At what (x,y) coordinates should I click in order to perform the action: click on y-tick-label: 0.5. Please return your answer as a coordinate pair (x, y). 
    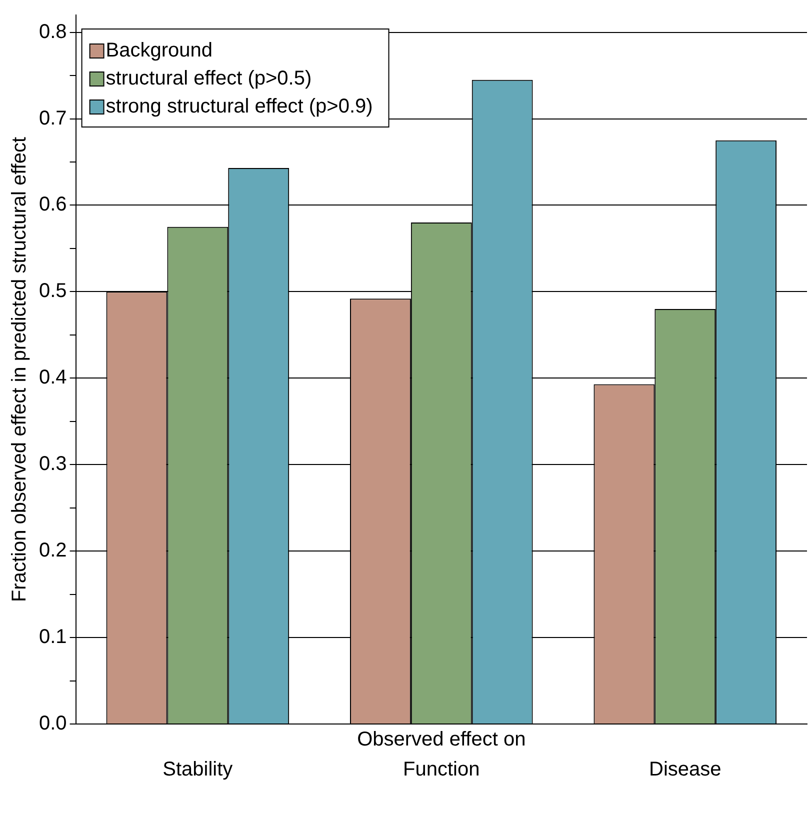
    Looking at the image, I should click on (52, 291).